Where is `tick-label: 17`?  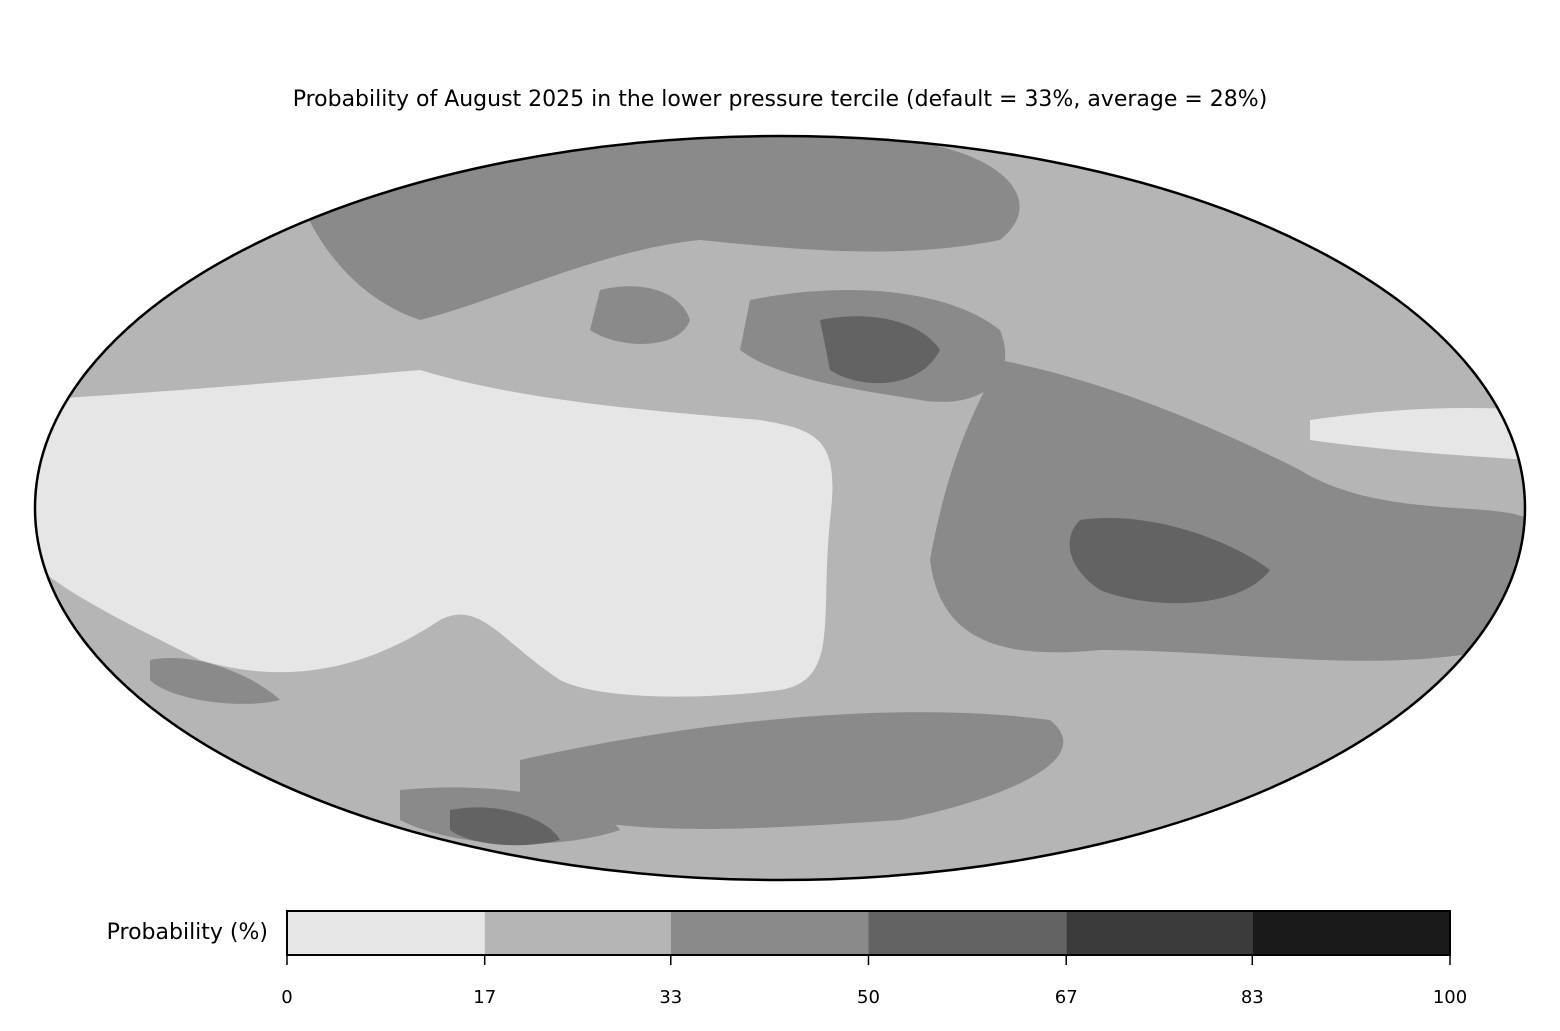 tick-label: 17 is located at coordinates (484, 997).